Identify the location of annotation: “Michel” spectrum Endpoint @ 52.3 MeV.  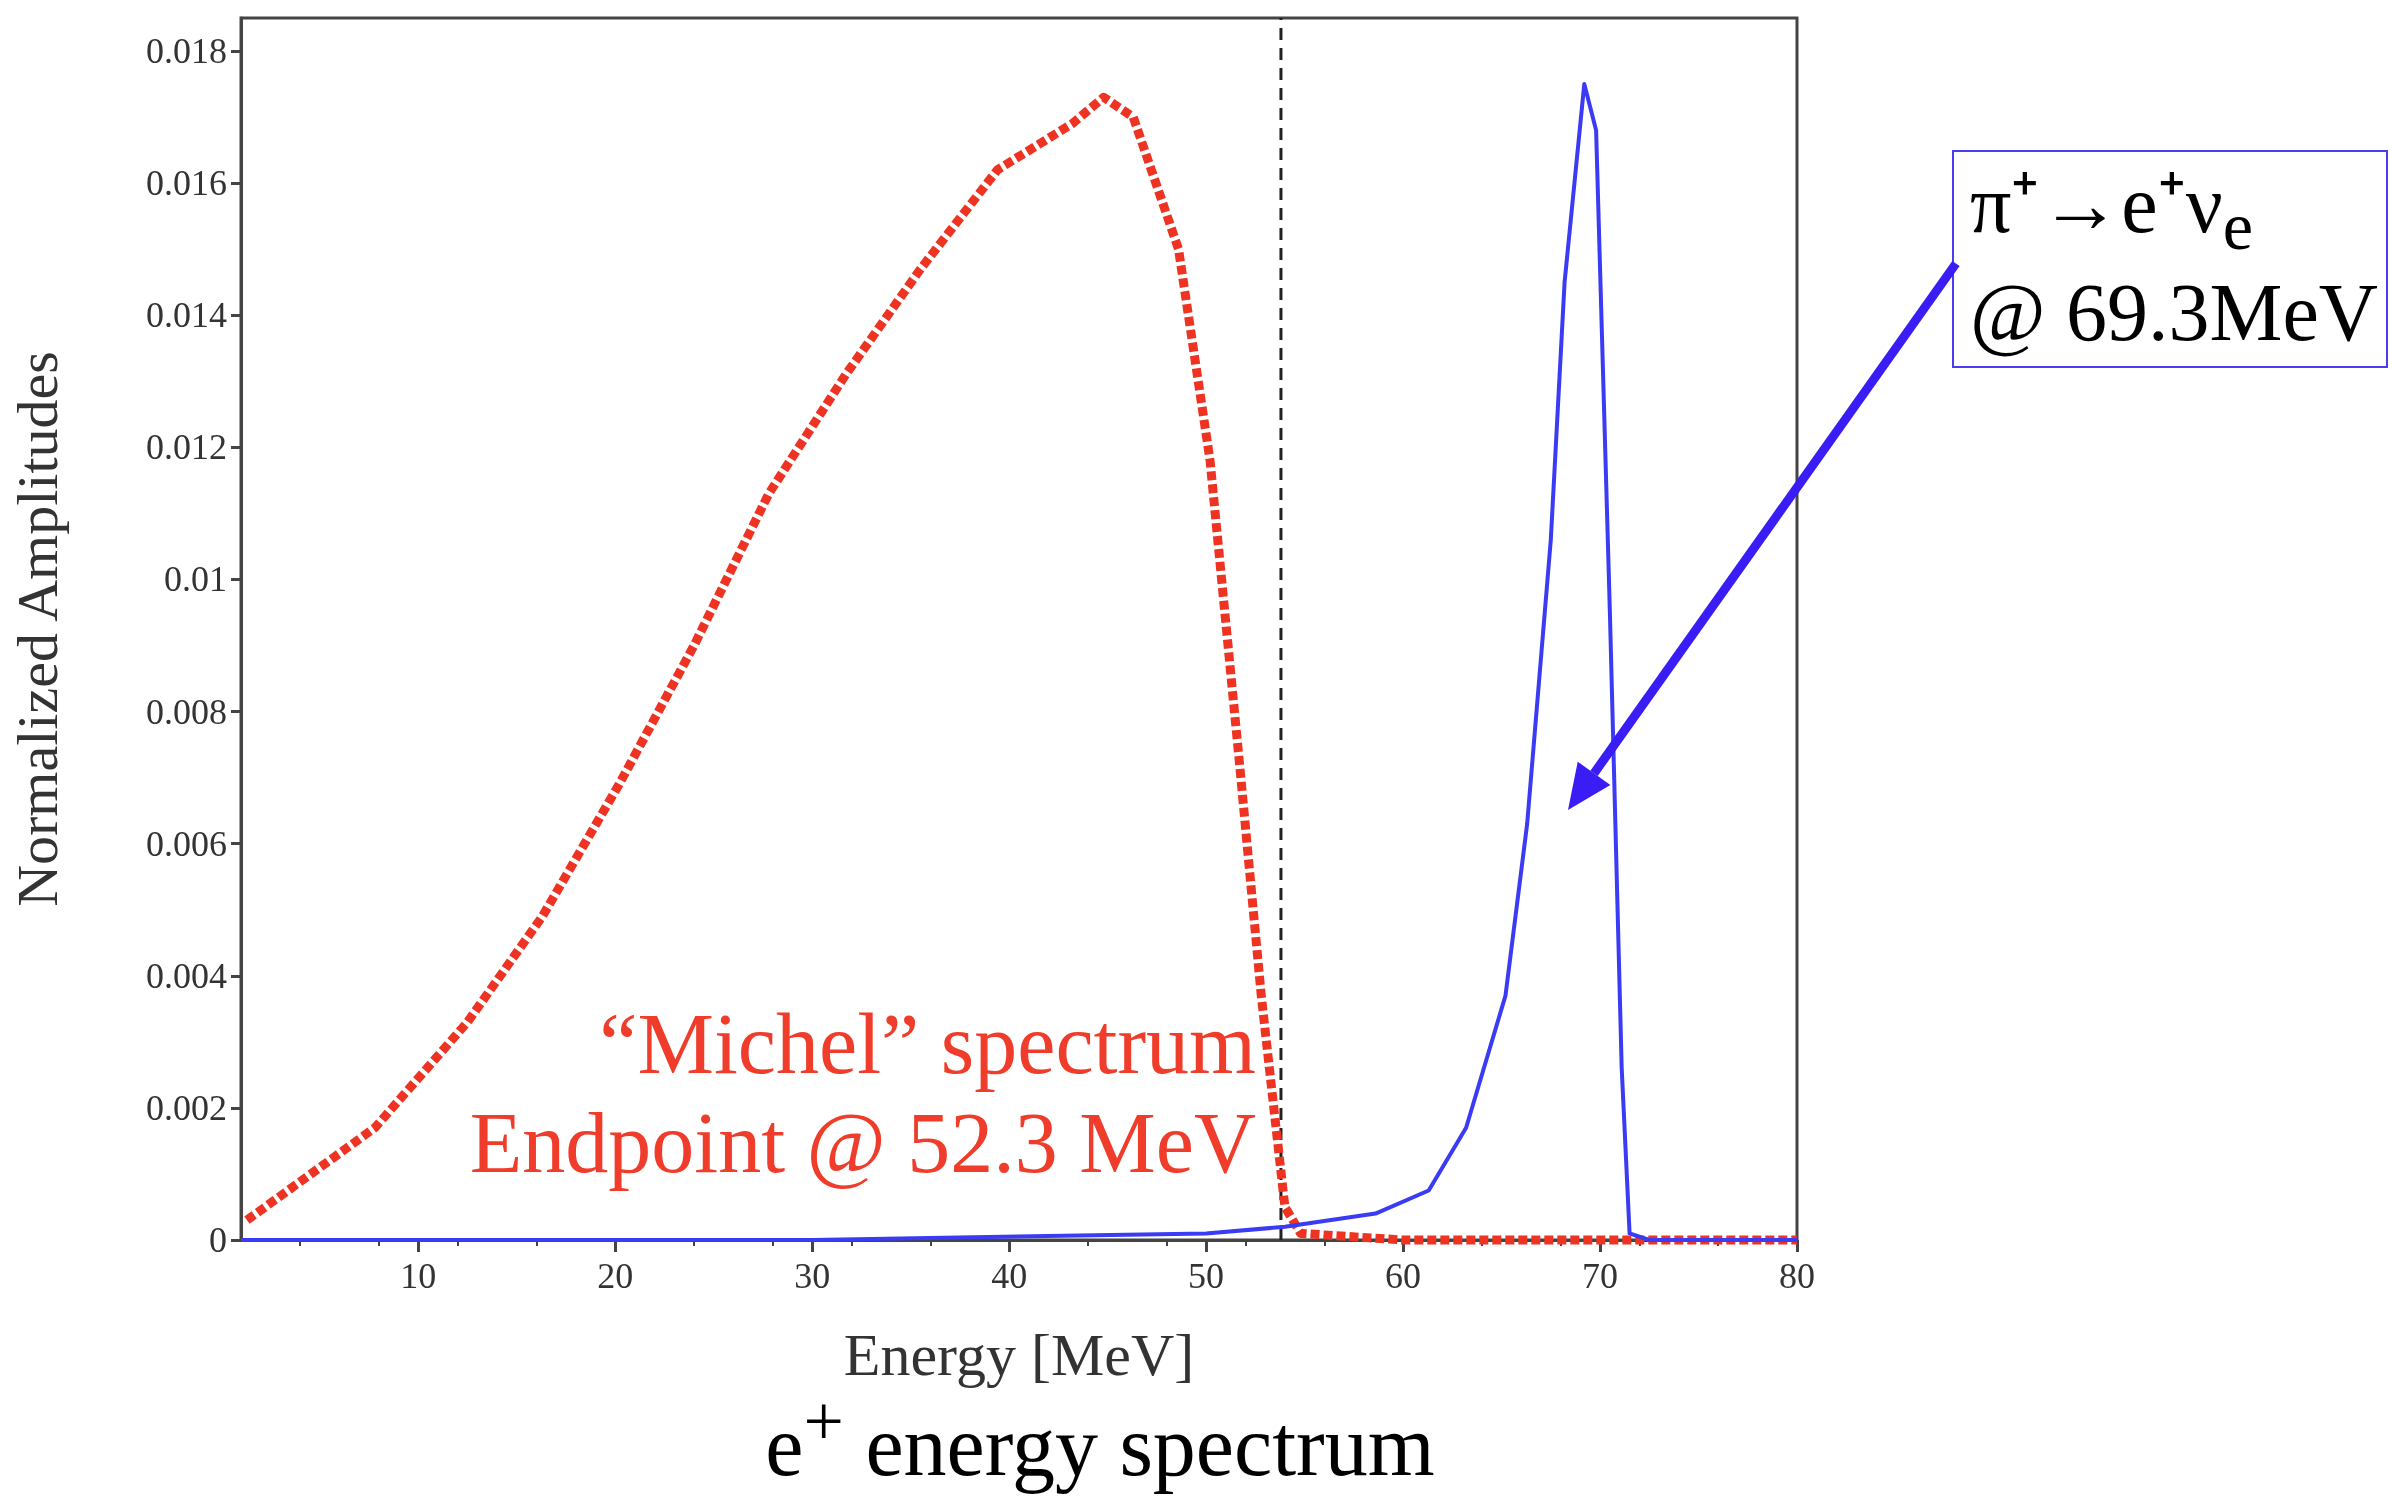
(862, 1094).